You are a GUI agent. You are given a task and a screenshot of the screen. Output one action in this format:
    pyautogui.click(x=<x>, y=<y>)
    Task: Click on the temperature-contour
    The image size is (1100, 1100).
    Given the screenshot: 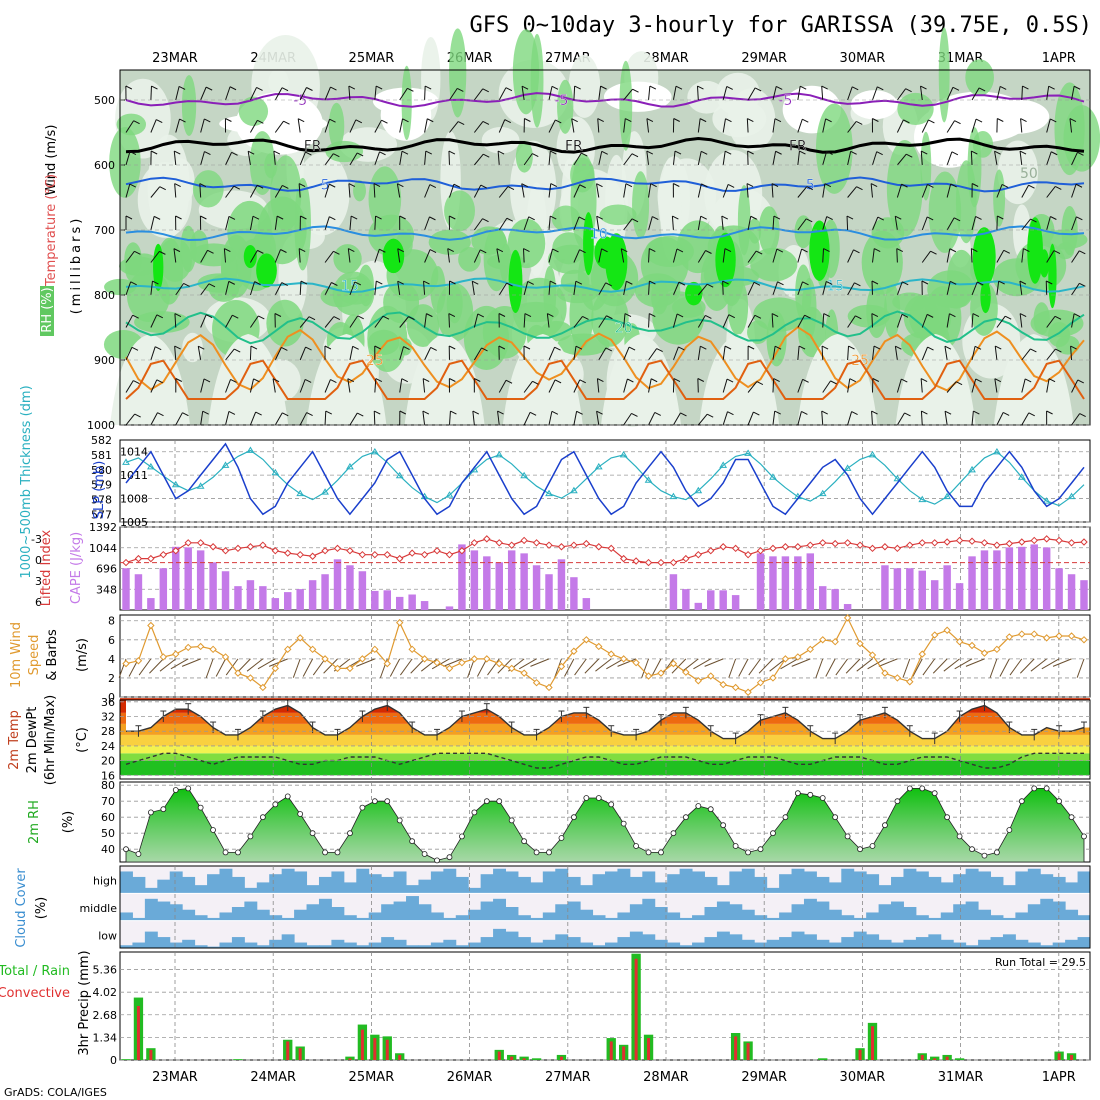 What is the action you would take?
    pyautogui.click(x=605, y=145)
    